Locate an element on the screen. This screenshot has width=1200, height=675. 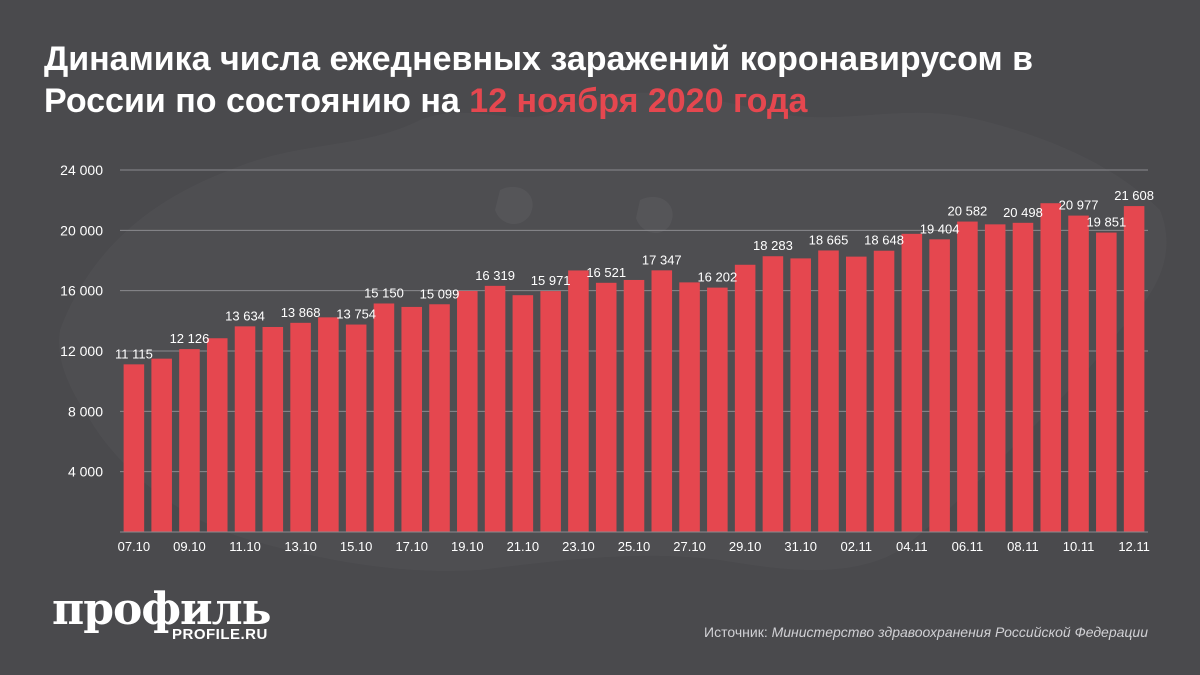
bar-09.11 is located at coordinates (1051, 367).